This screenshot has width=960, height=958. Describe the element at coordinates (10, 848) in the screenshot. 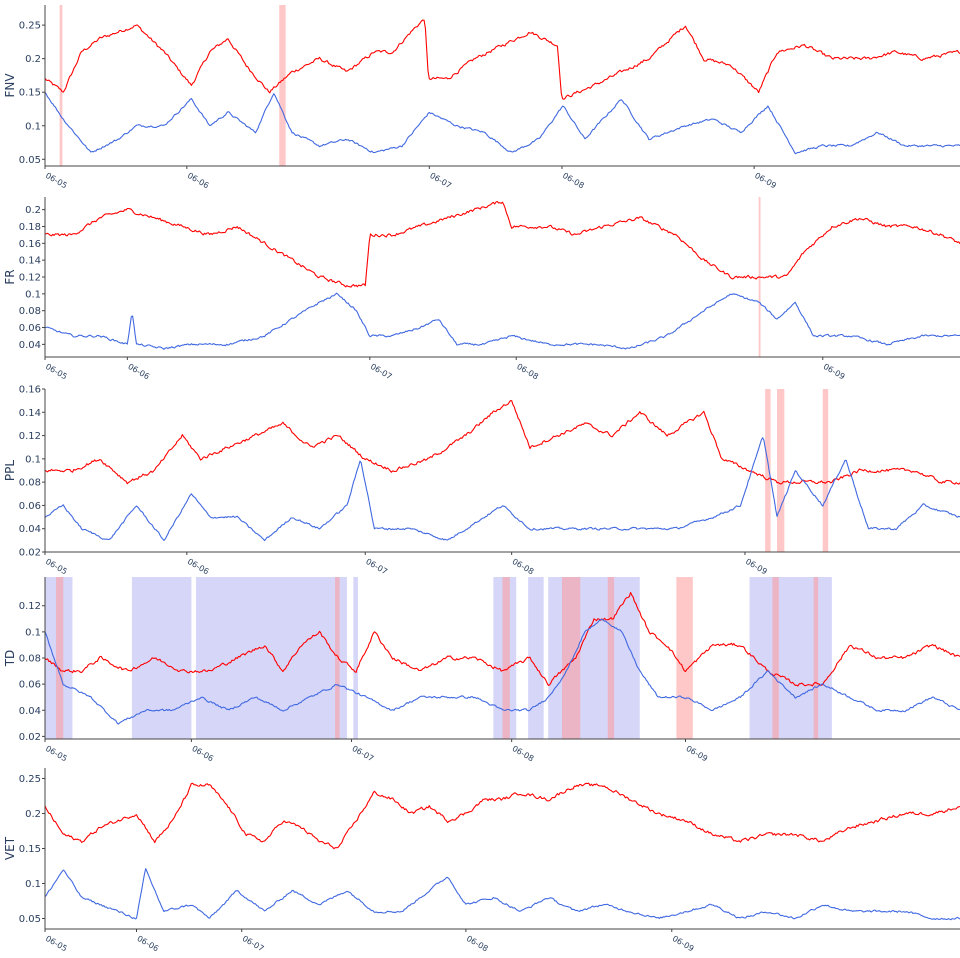

I see `y-axis-label: VET` at that location.